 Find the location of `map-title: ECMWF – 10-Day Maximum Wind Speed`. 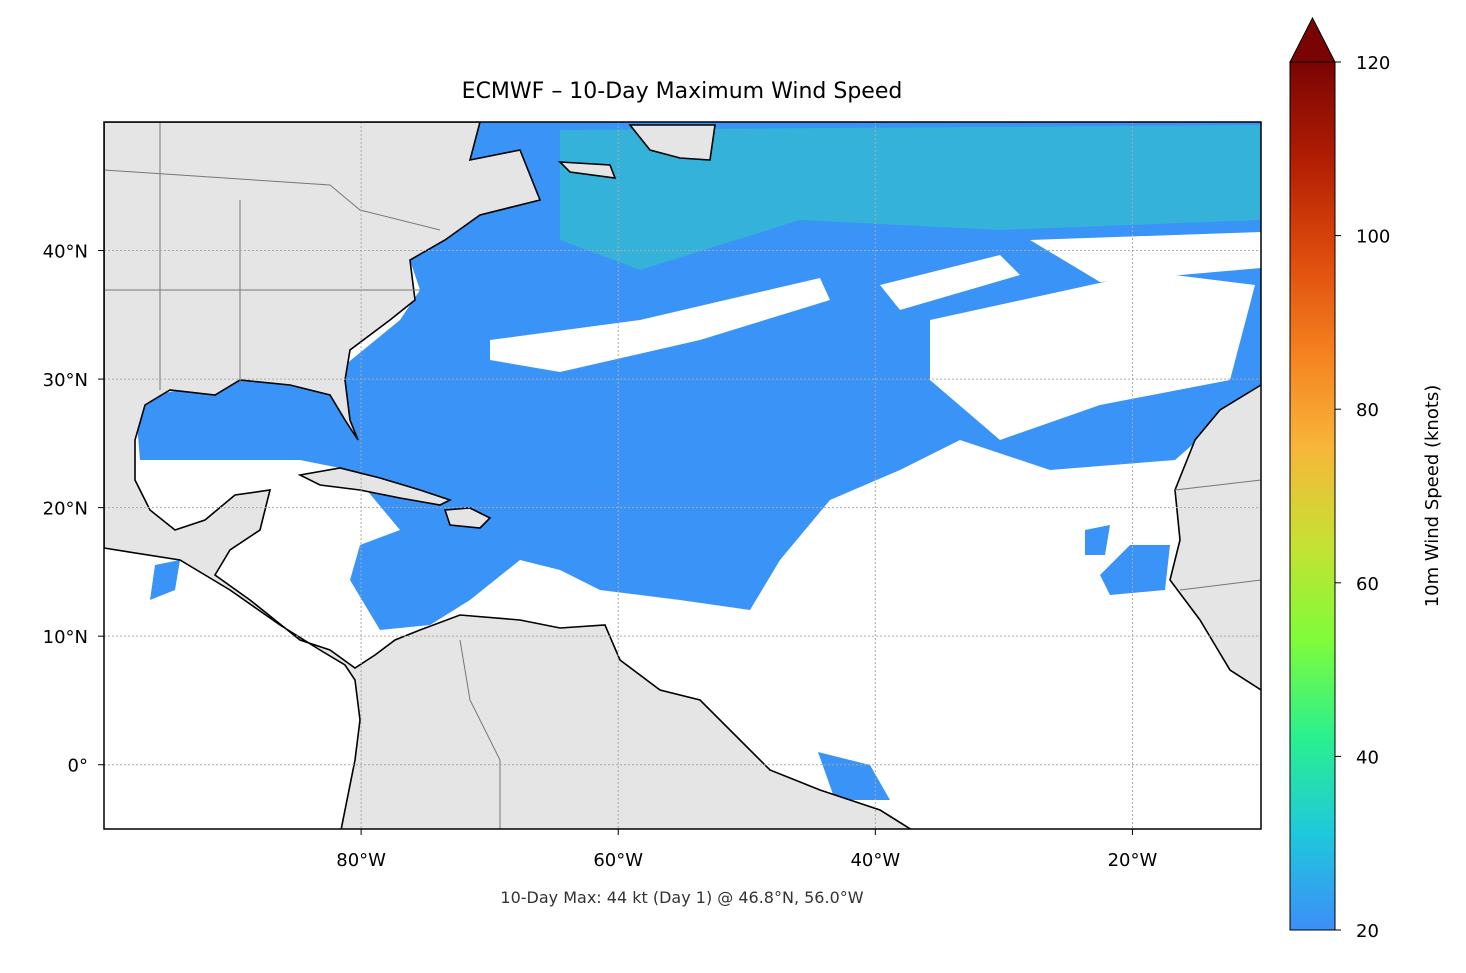

map-title: ECMWF – 10-Day Maximum Wind Speed is located at coordinates (682, 91).